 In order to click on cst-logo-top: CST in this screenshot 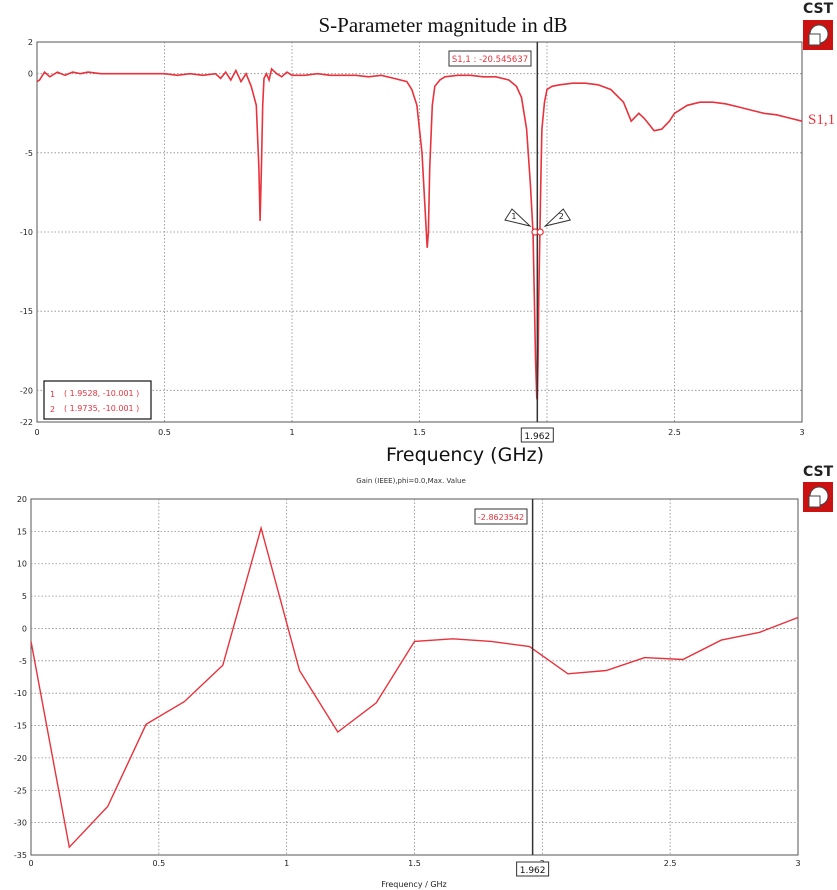, I will do `click(818, 25)`.